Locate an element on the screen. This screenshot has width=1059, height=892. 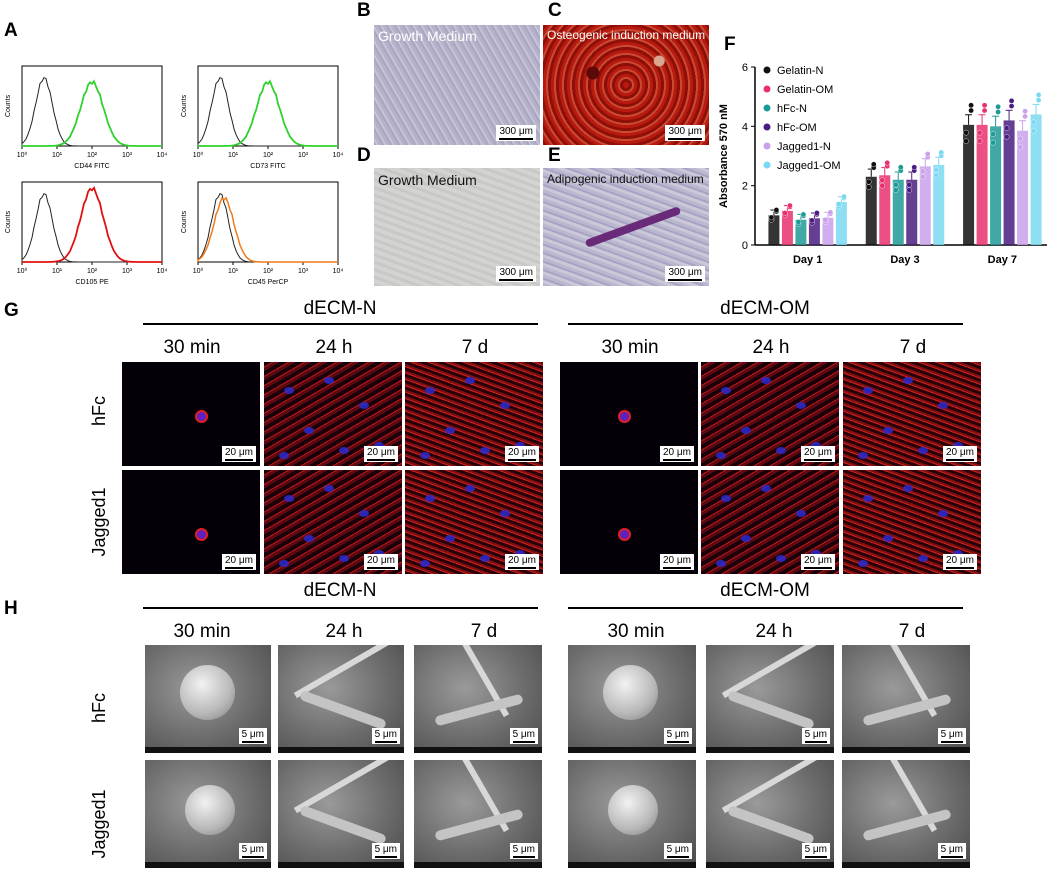
h-group-rule is located at coordinates (340, 608).